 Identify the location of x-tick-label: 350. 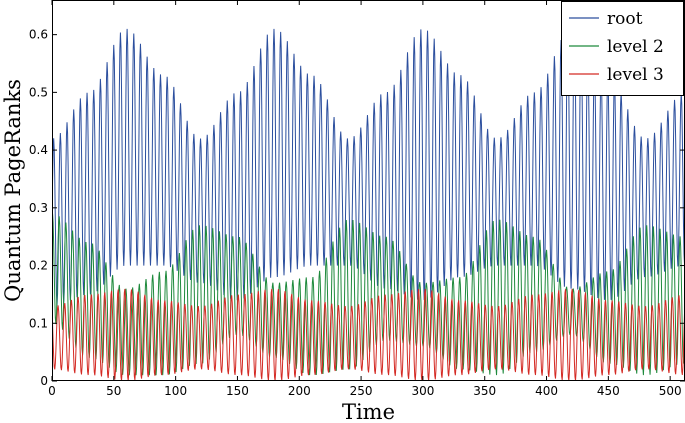
(484, 391).